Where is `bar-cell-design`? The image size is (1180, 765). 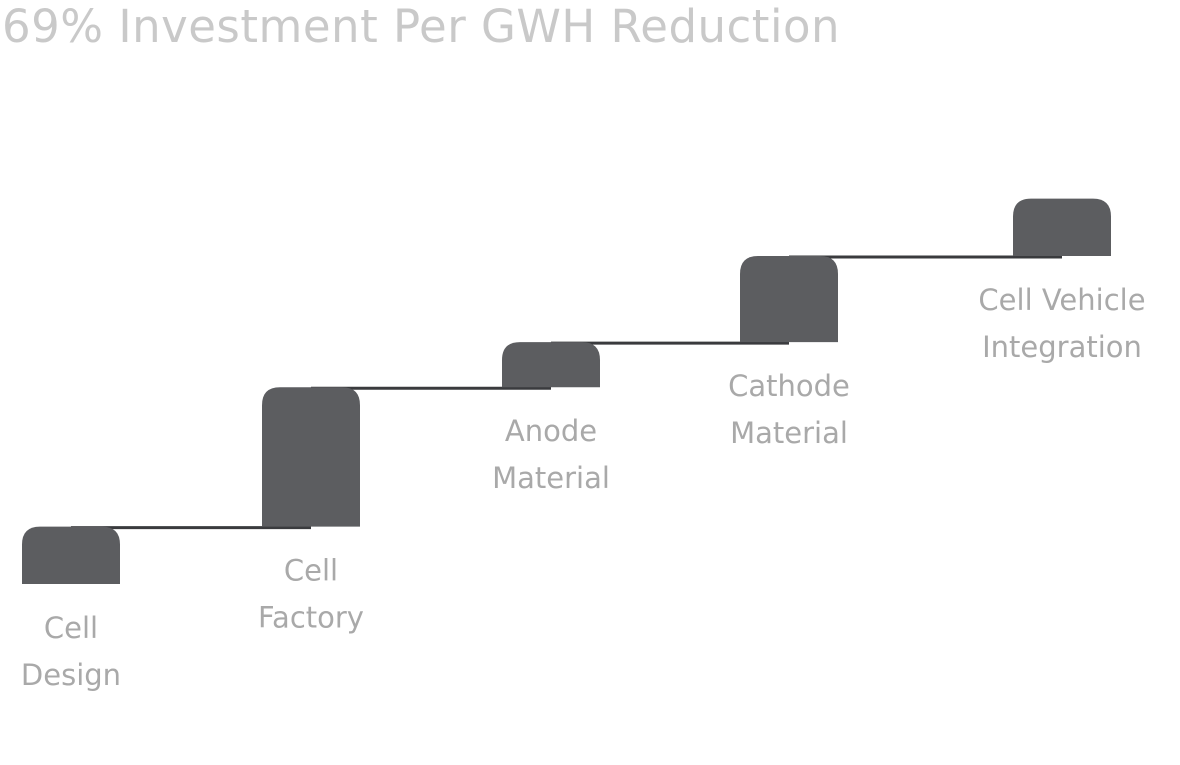
bar-cell-design is located at coordinates (71, 555).